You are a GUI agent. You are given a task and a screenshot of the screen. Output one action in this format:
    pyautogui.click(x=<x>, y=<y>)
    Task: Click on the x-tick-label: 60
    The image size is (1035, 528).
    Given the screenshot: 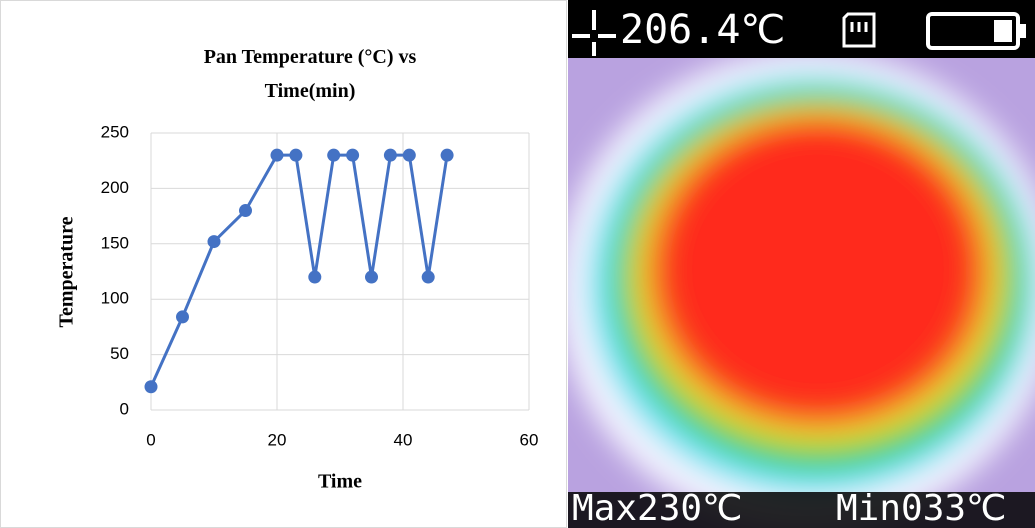 What is the action you would take?
    pyautogui.click(x=529, y=439)
    